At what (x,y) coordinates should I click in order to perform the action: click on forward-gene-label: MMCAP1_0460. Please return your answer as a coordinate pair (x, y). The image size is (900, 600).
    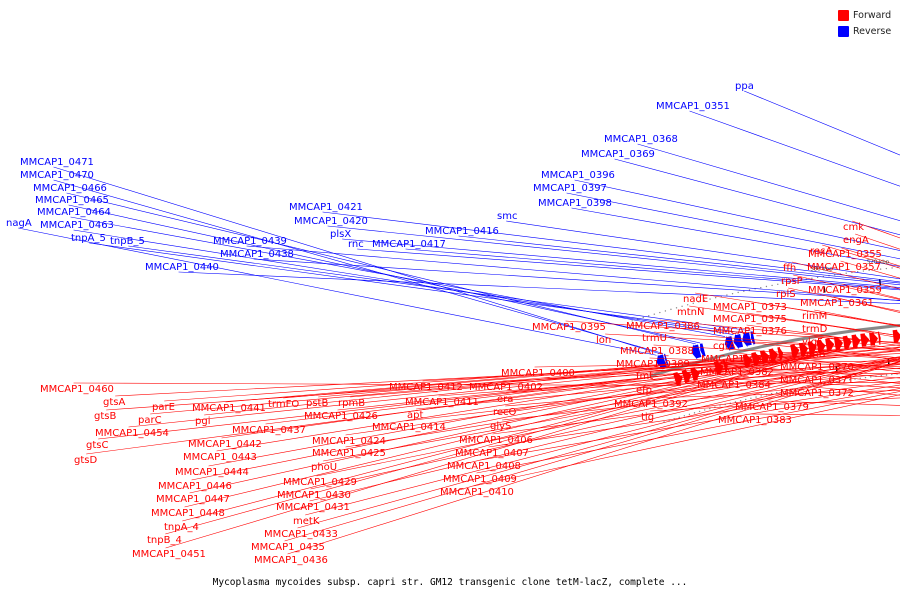
    Looking at the image, I should click on (77, 389).